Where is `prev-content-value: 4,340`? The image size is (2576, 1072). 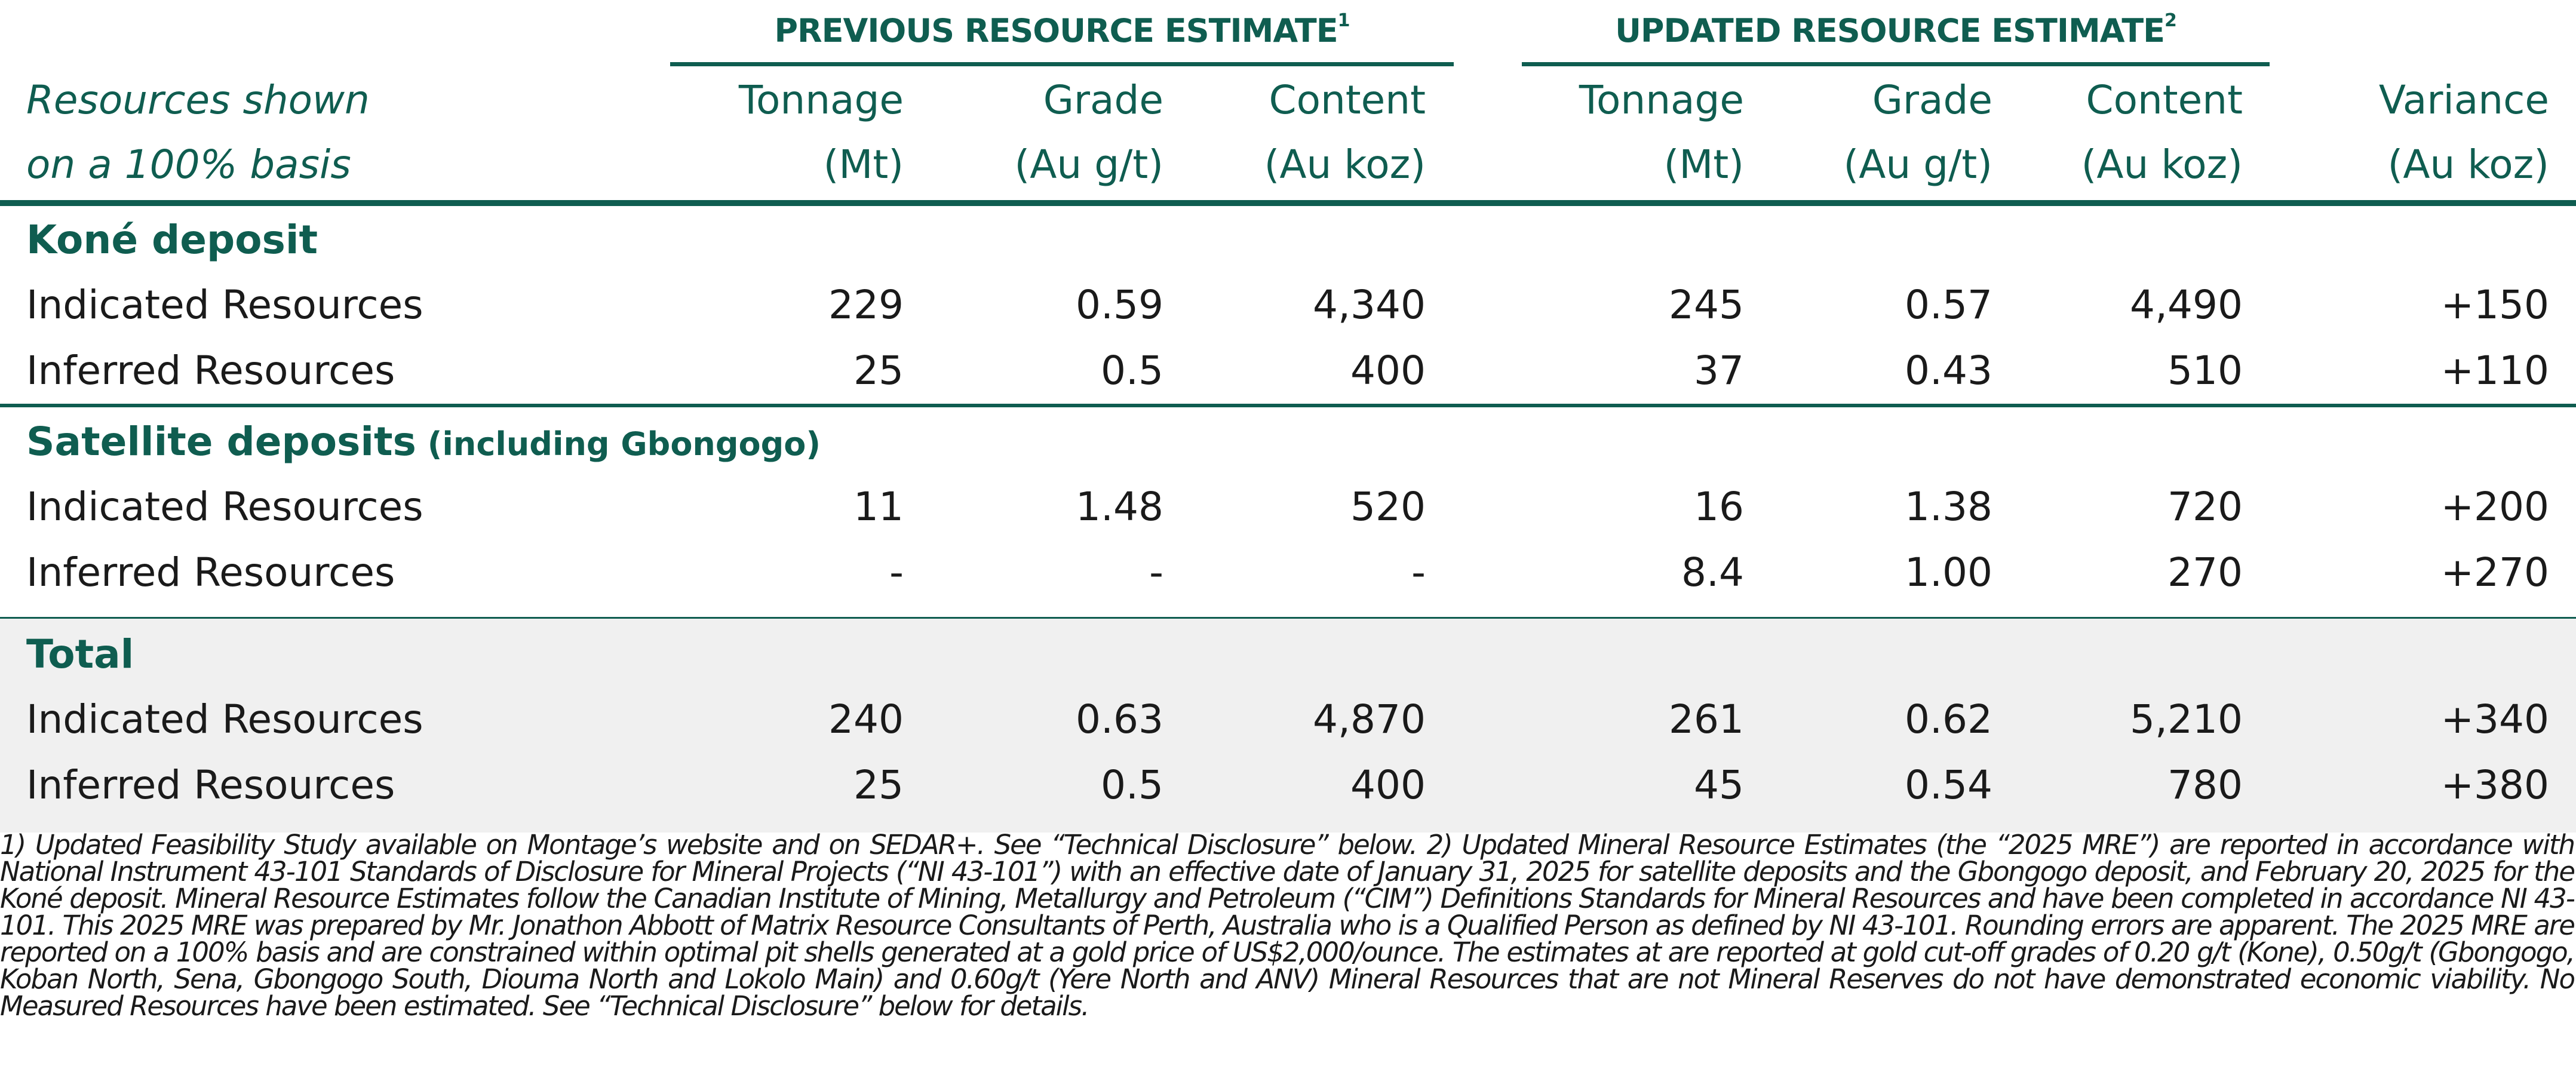 prev-content-value: 4,340 is located at coordinates (1370, 305).